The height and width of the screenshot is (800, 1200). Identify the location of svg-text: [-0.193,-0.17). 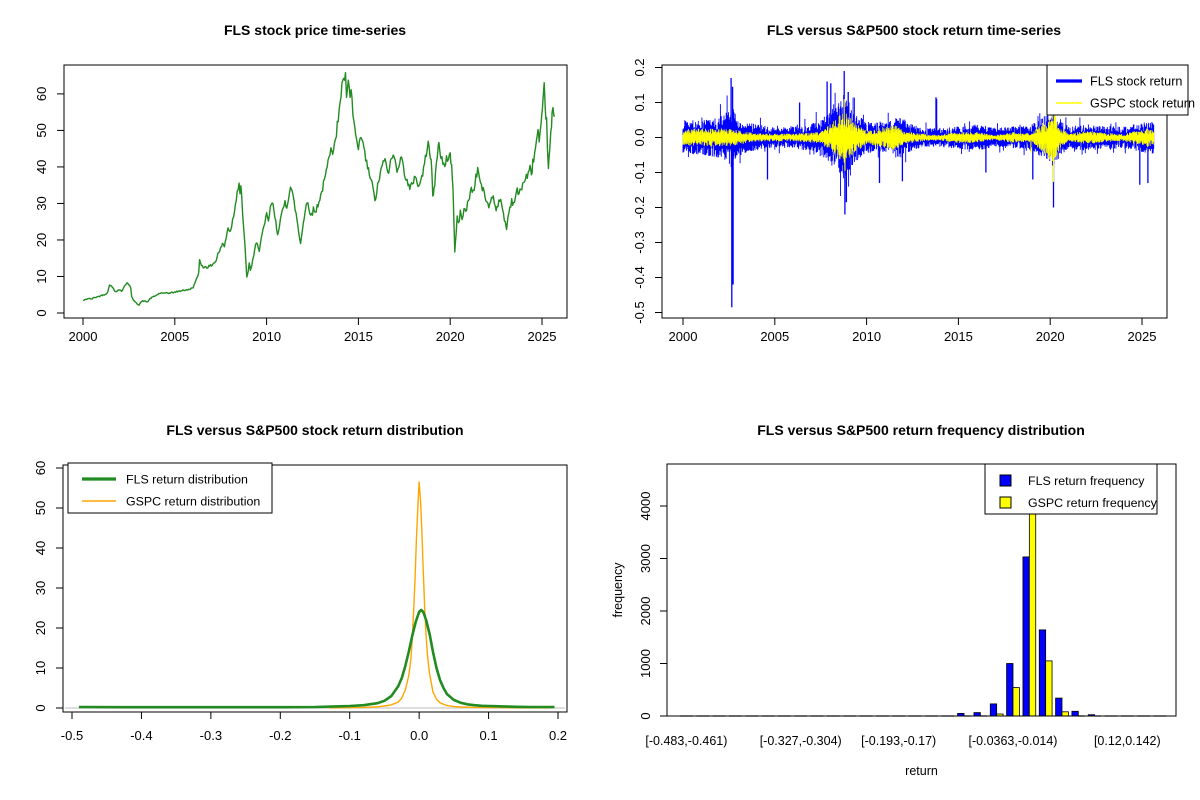
(898, 741).